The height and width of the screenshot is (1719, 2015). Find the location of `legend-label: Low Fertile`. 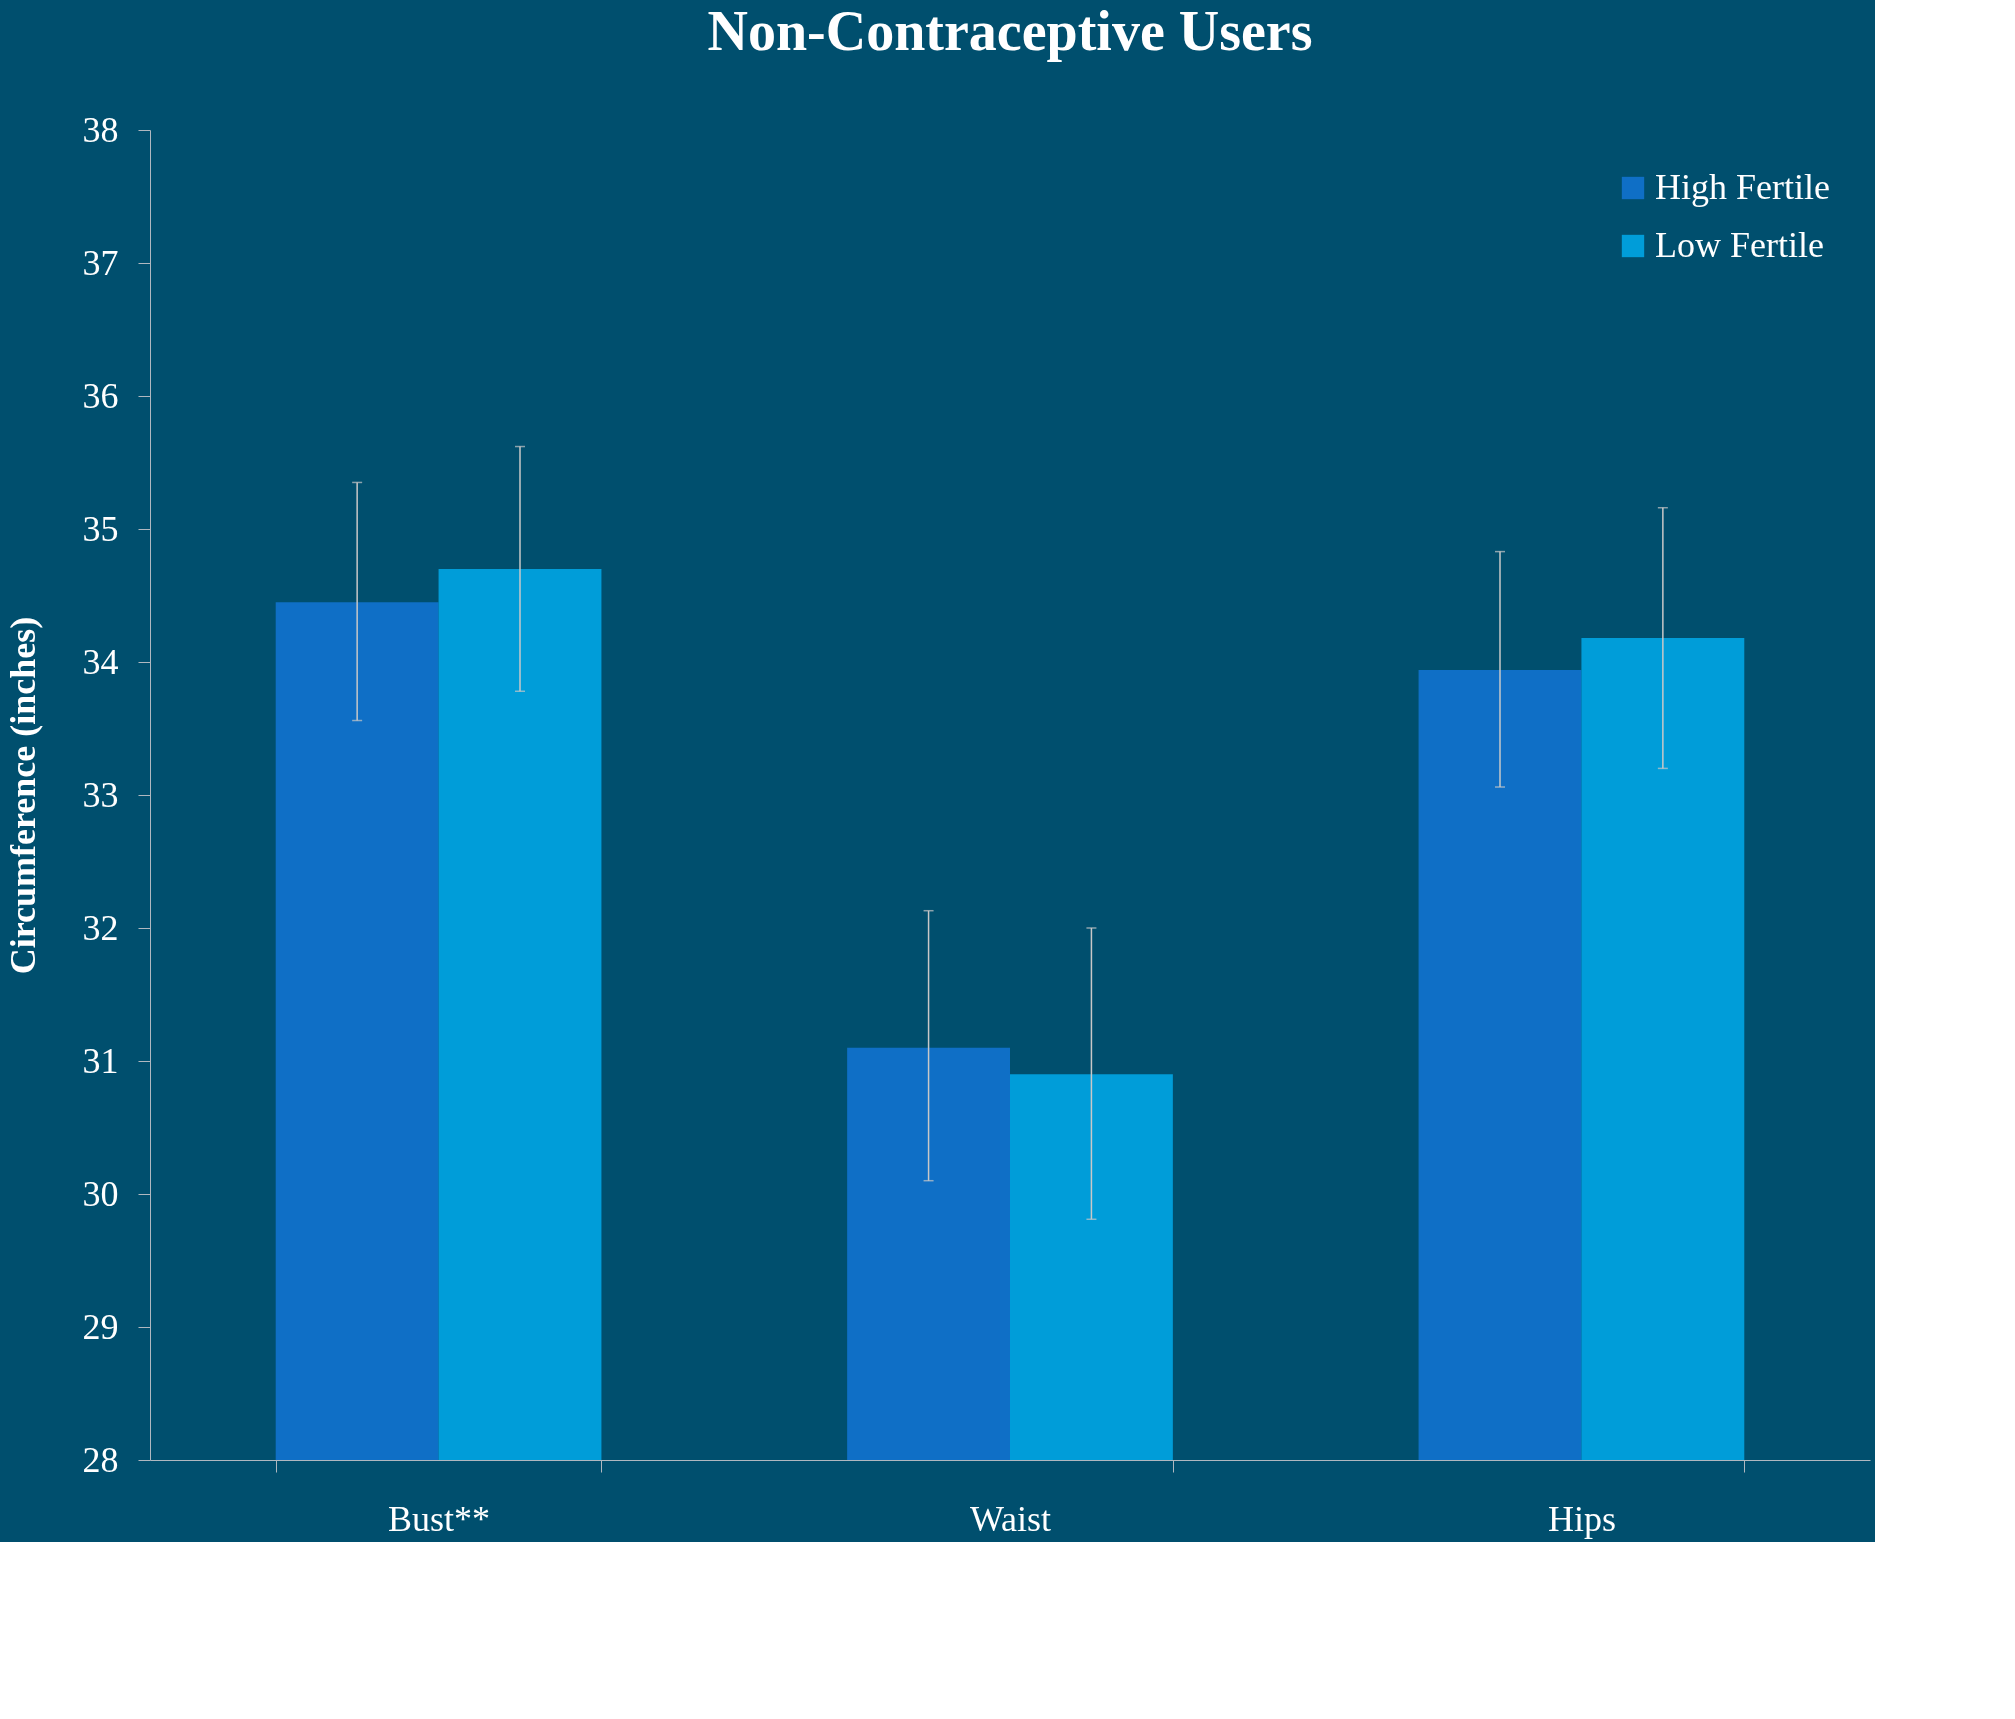

legend-label: Low Fertile is located at coordinates (1739, 245).